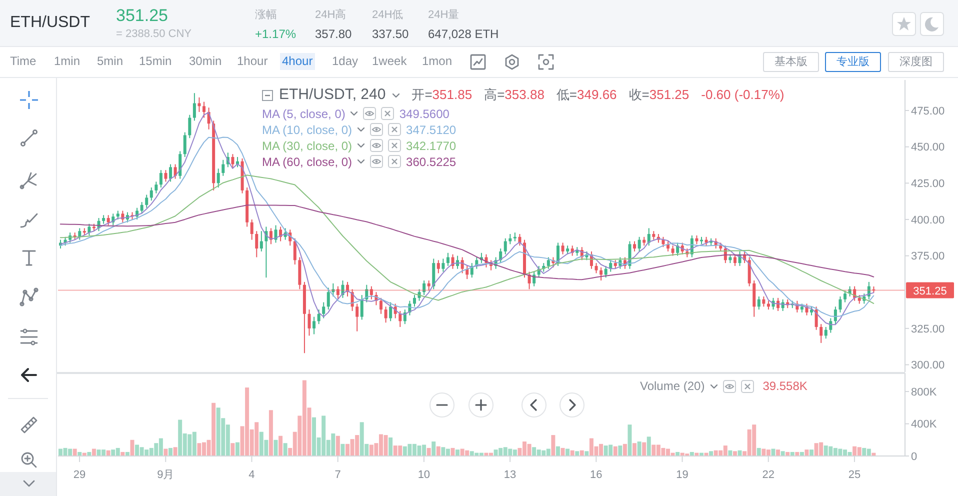  What do you see at coordinates (155, 61) in the screenshot?
I see `text: 15min` at bounding box center [155, 61].